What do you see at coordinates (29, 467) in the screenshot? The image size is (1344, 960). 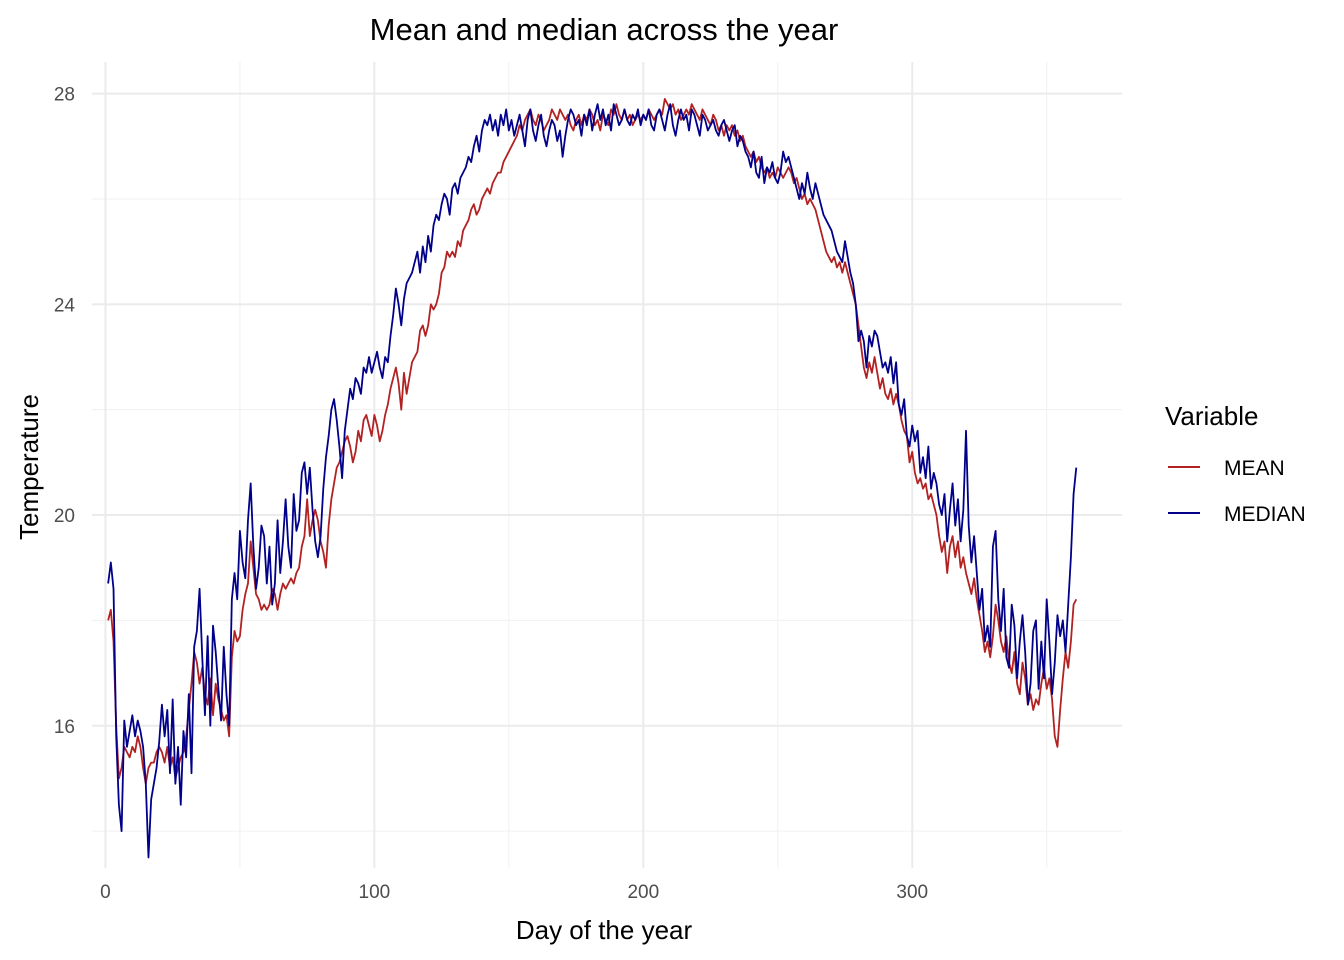 I see `y-axis-title: Temperature` at bounding box center [29, 467].